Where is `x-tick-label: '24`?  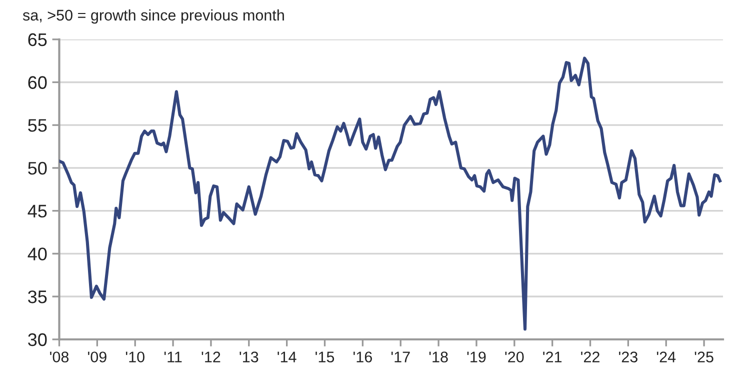
x-tick-label: '24 is located at coordinates (666, 357).